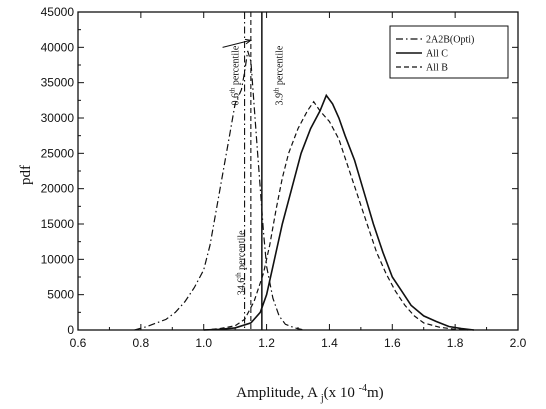 This screenshot has width=546, height=409. What do you see at coordinates (450, 40) in the screenshot?
I see `legend-label: 2A2B(Opti)` at bounding box center [450, 40].